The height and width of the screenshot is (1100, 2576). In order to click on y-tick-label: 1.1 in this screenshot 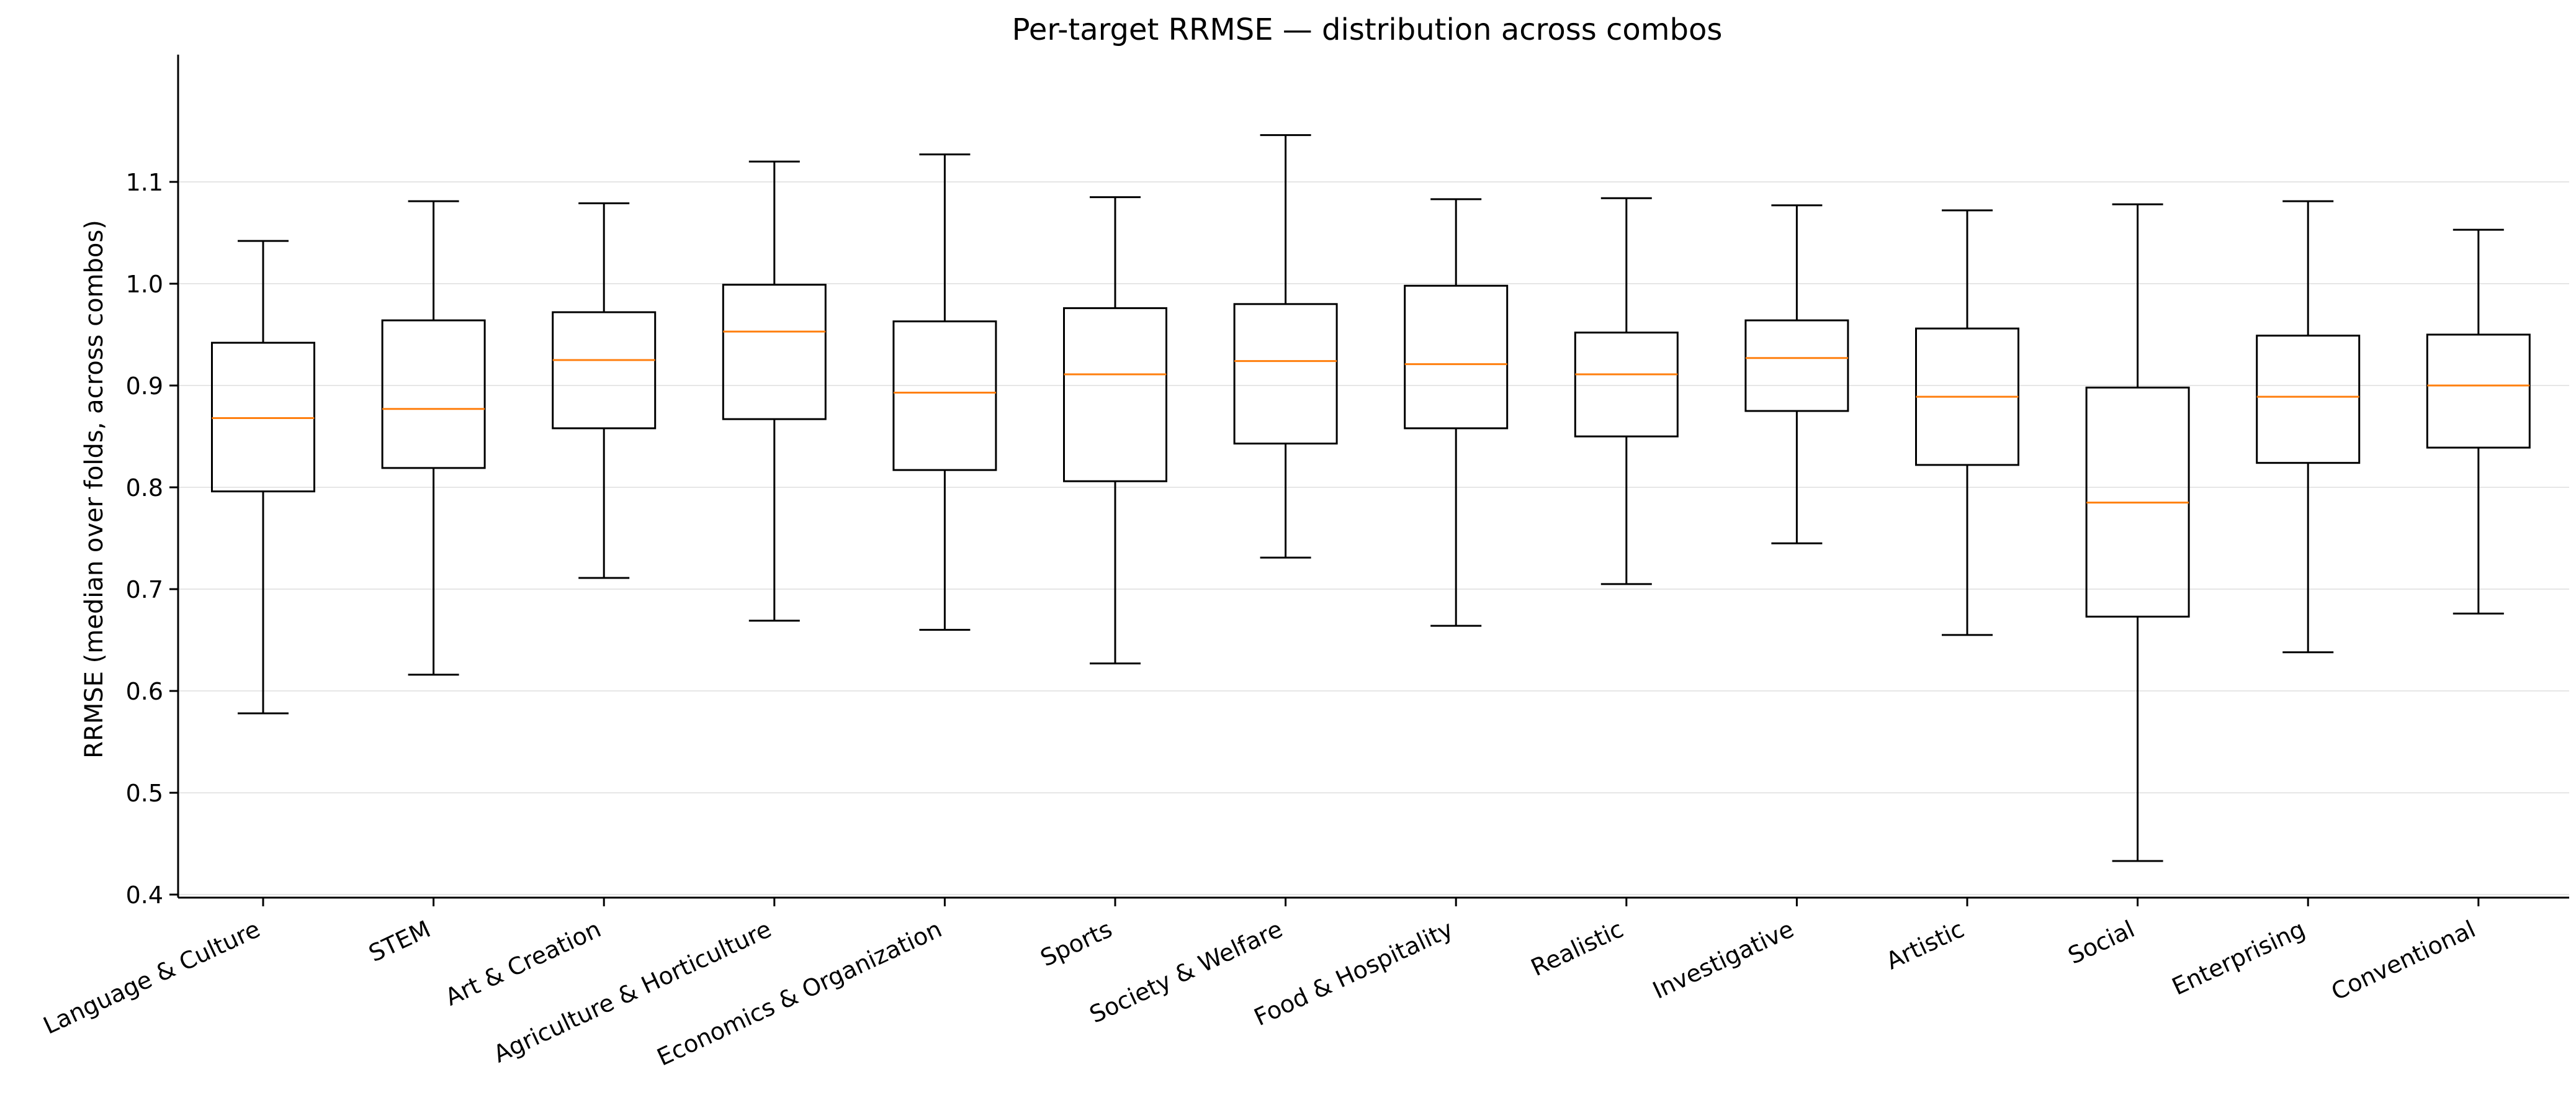, I will do `click(144, 182)`.